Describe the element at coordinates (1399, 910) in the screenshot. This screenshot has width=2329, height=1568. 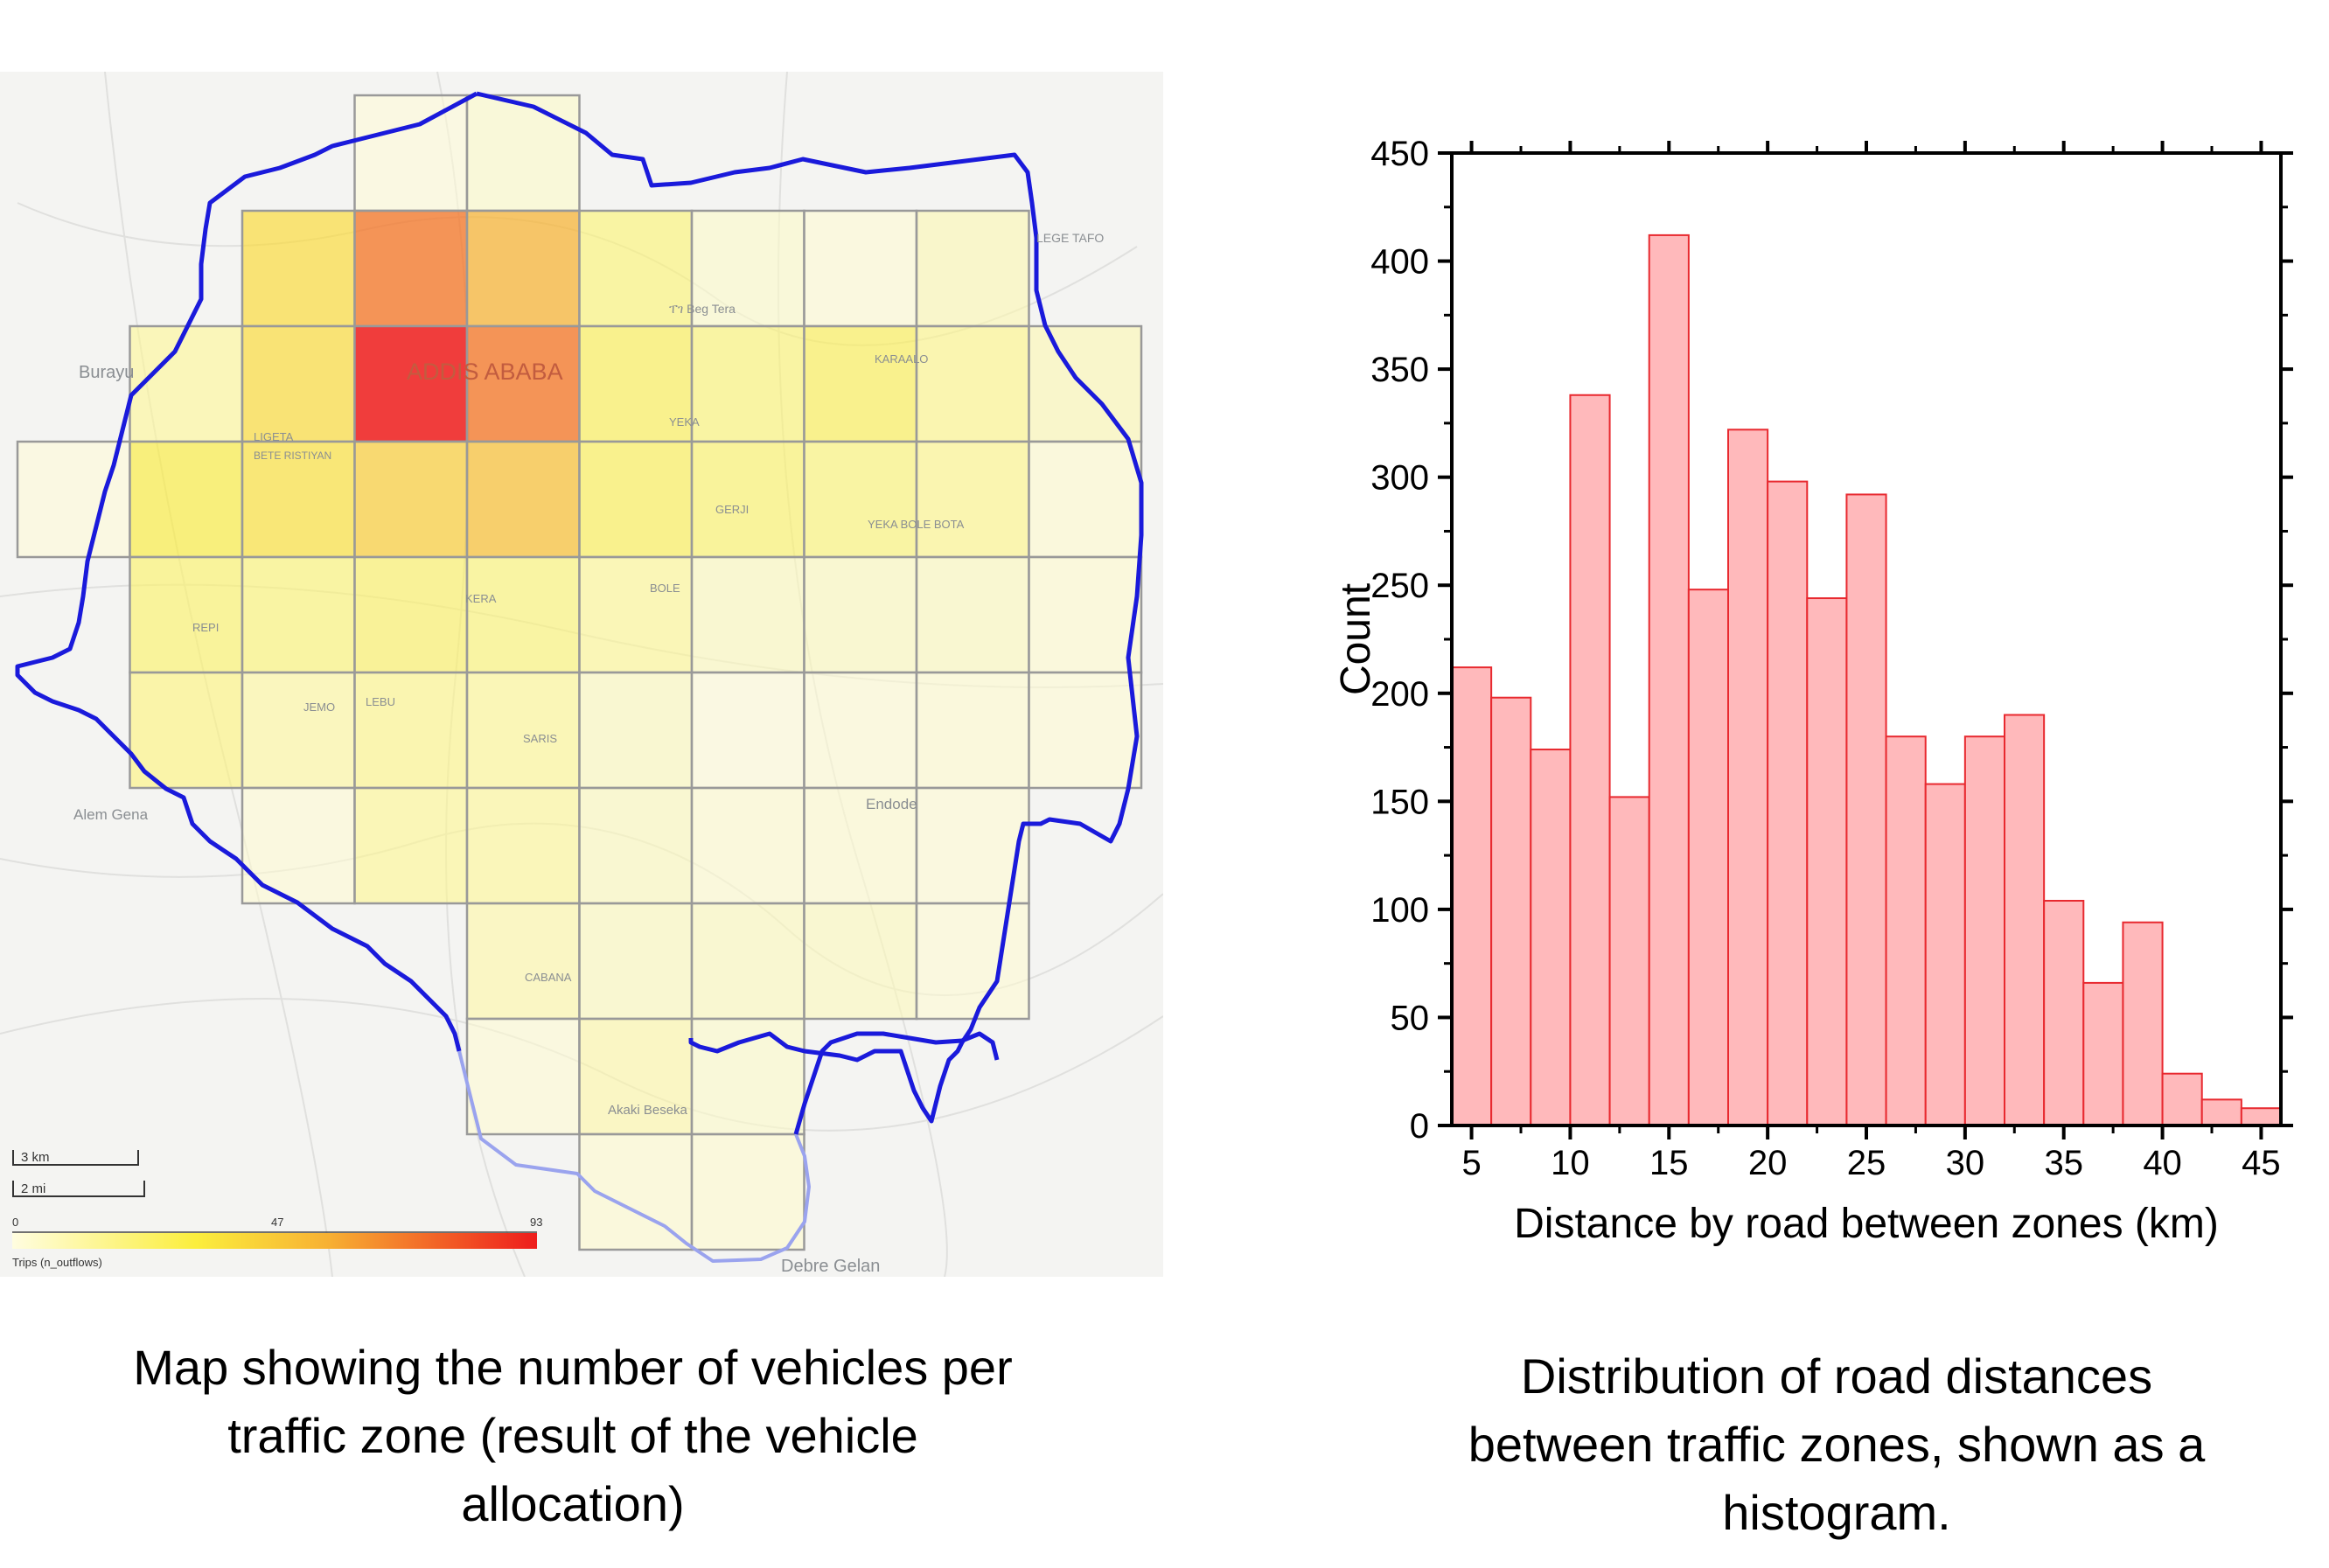
I see `y-tick-label: 100` at that location.